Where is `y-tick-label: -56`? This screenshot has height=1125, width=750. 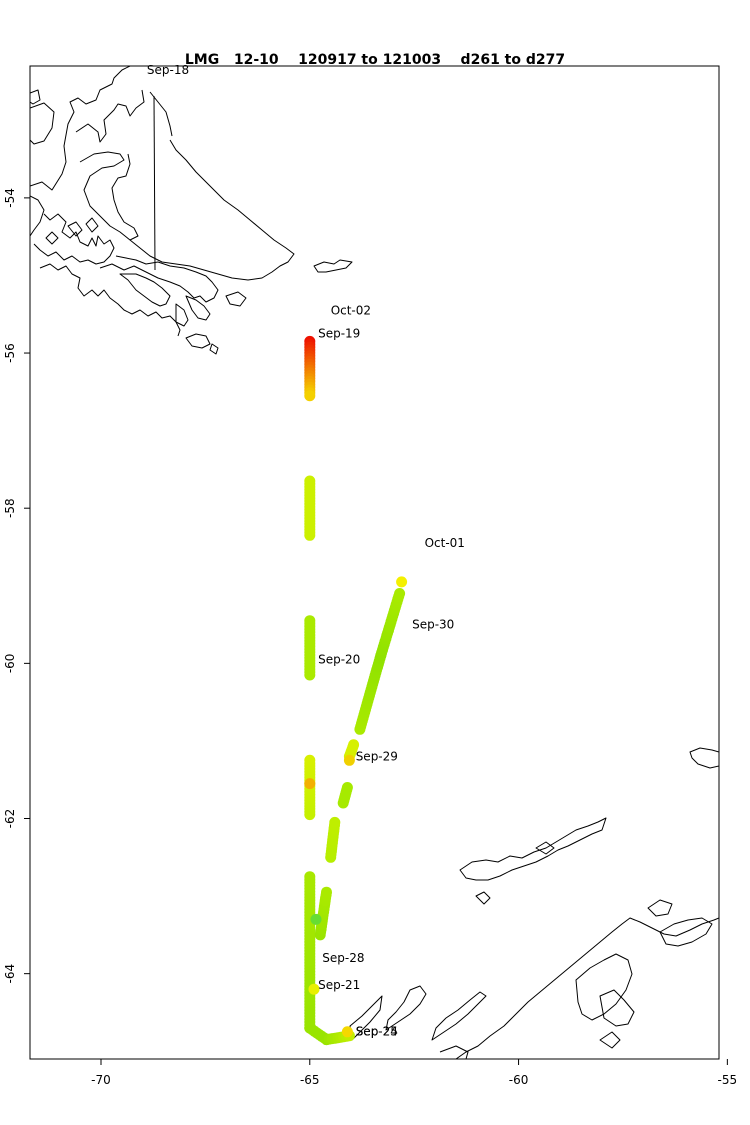 y-tick-label: -56 is located at coordinates (10, 353).